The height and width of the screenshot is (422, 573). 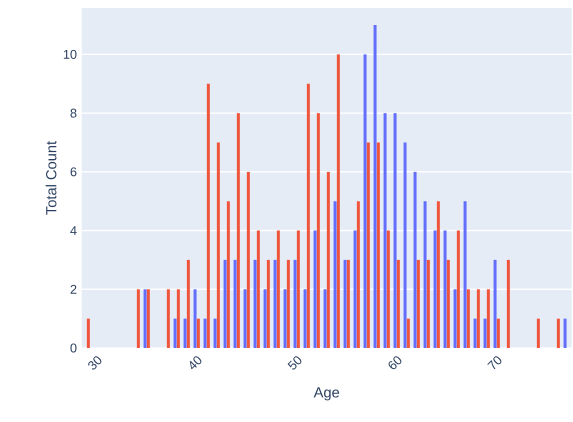 What do you see at coordinates (70, 54) in the screenshot?
I see `y-tick-label: 10` at bounding box center [70, 54].